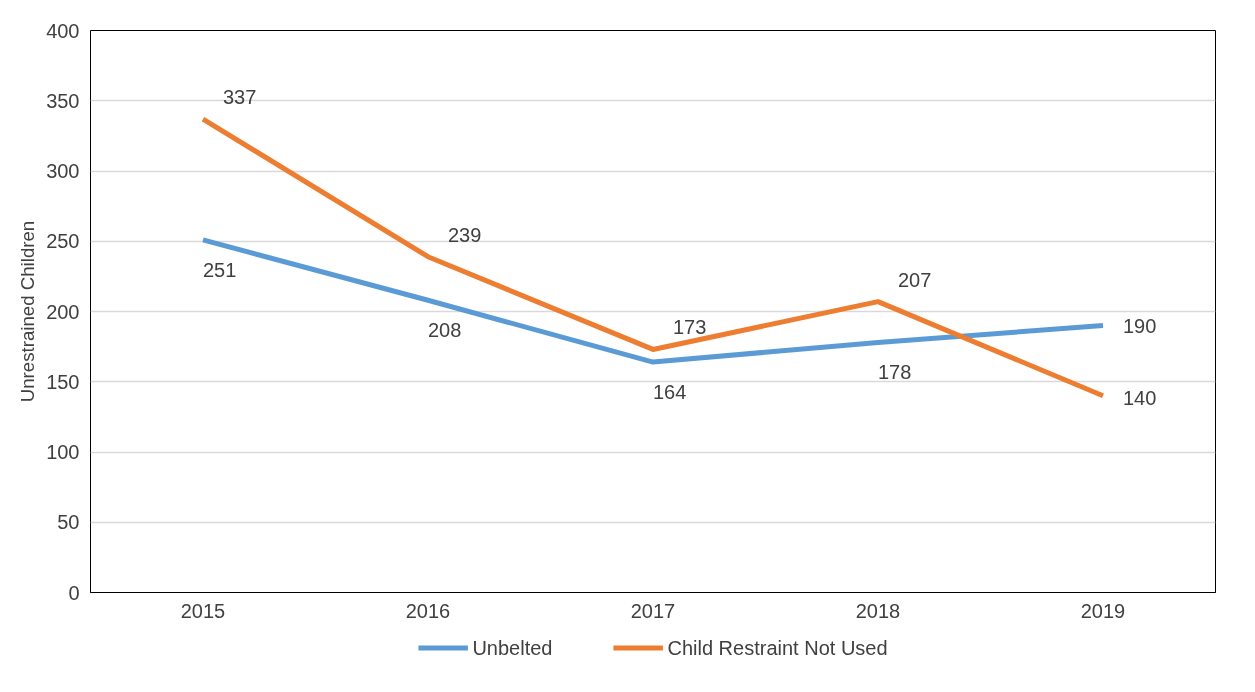 The width and height of the screenshot is (1255, 692). I want to click on legend-label: Unbelted, so click(512, 647).